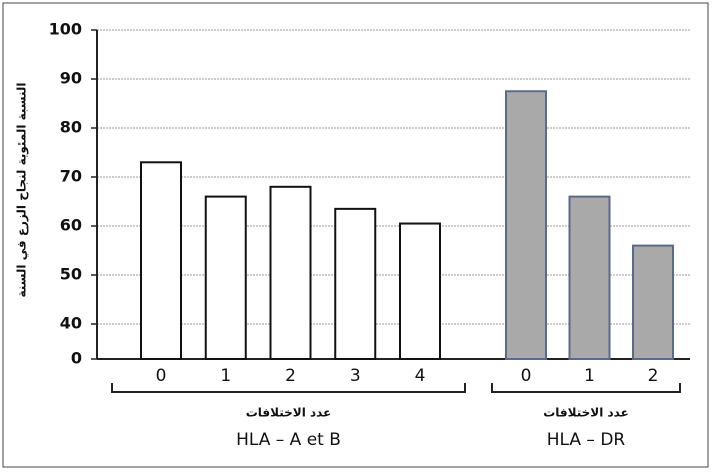 This screenshot has height=474, width=712. I want to click on y-tick-label: 0, so click(76, 358).